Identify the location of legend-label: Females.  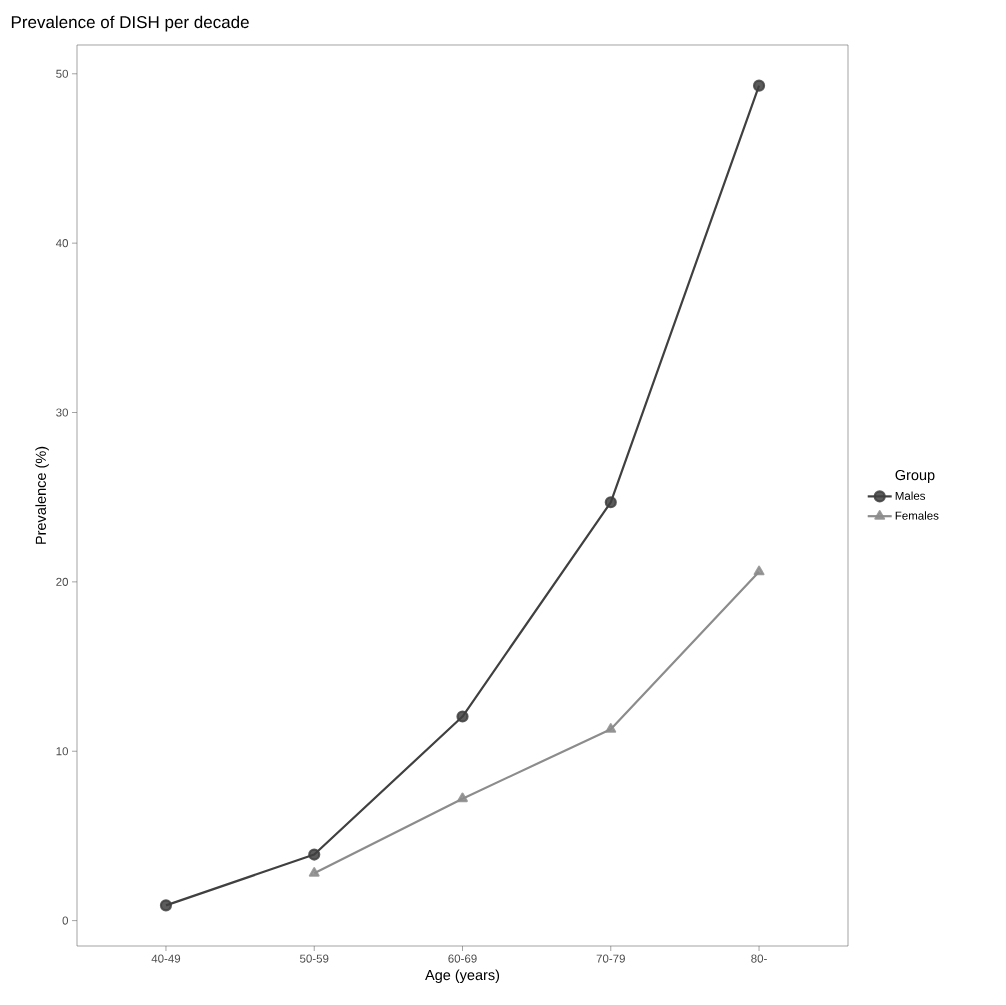
(917, 515).